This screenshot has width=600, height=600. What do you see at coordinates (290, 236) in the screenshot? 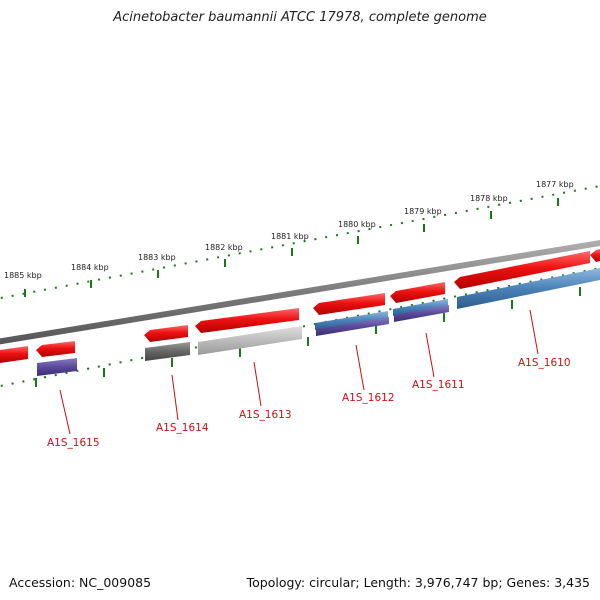
I see `scale-label-1881: 1881 kbp` at bounding box center [290, 236].